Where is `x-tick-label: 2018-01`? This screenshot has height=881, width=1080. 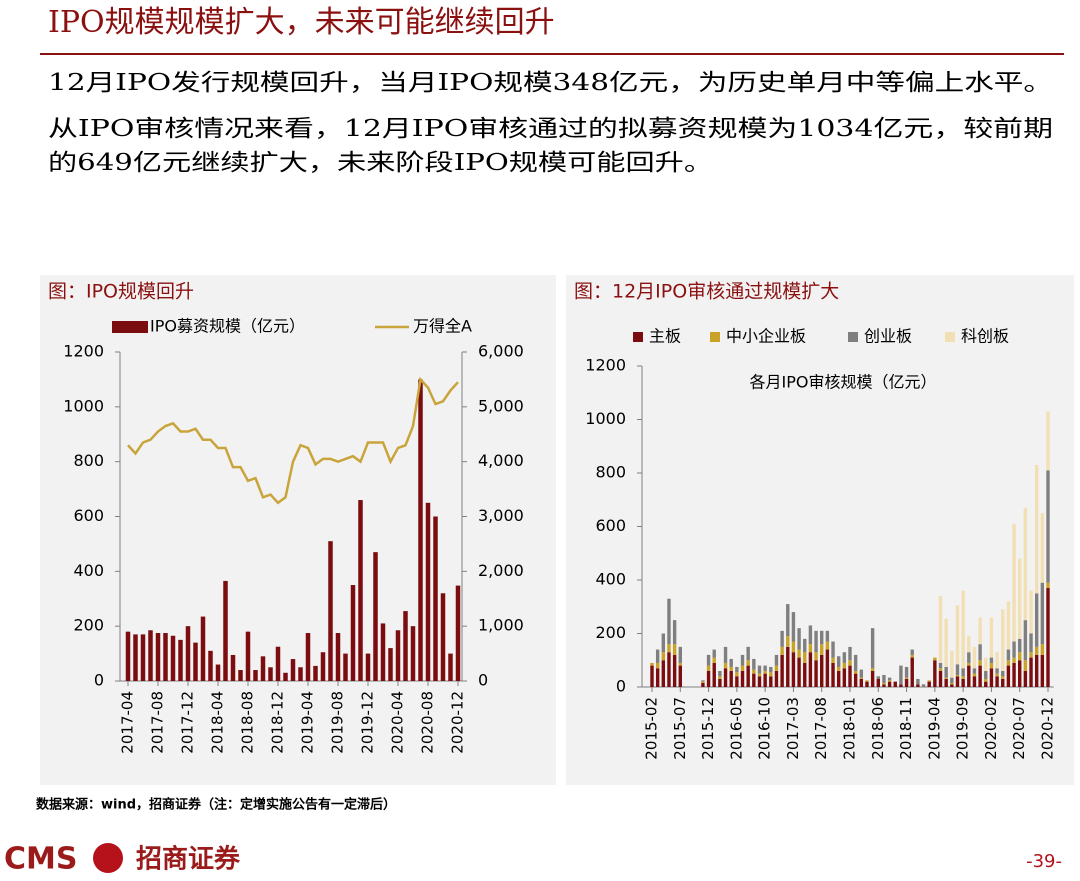
x-tick-label: 2018-01 is located at coordinates (850, 728).